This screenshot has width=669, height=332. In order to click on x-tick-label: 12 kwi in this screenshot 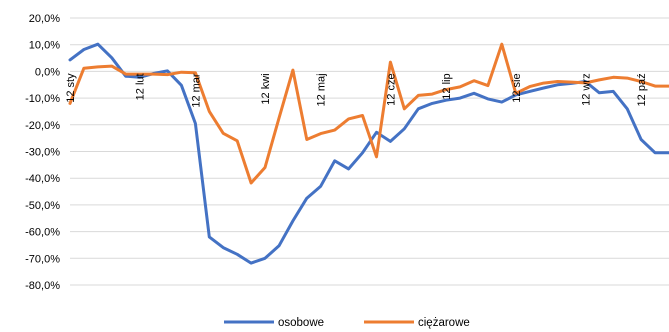, I will do `click(266, 88)`.